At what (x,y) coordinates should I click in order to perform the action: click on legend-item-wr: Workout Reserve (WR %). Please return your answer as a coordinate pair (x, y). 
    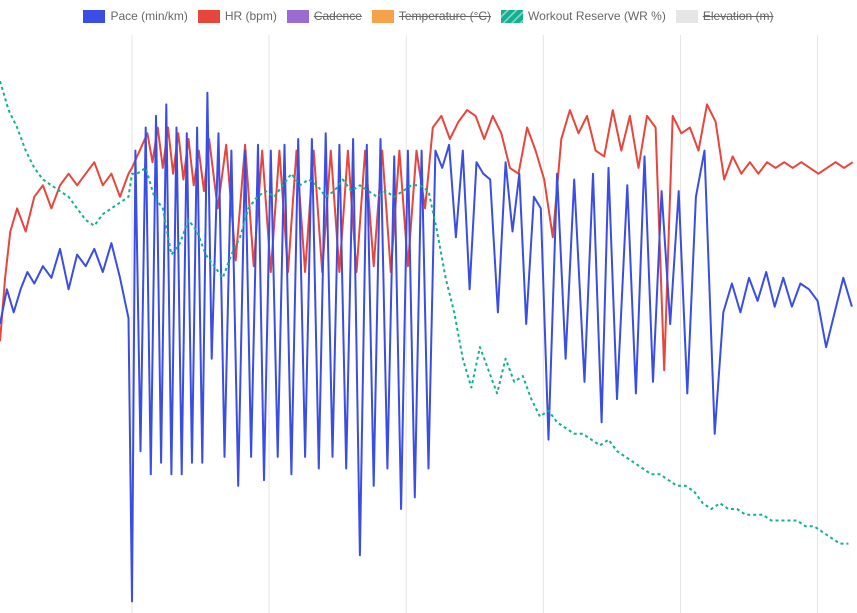
    Looking at the image, I should click on (583, 16).